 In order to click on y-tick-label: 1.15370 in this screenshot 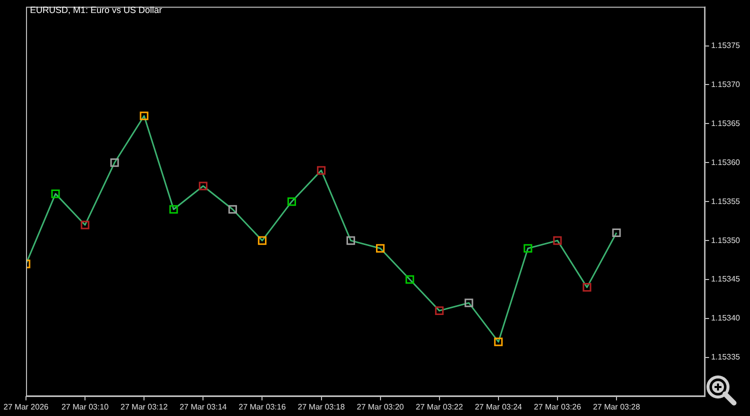, I will do `click(726, 84)`.